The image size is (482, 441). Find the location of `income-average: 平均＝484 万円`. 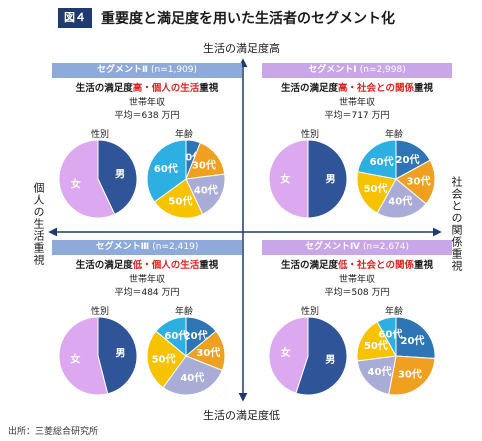

income-average: 平均＝484 万円 is located at coordinates (147, 293).